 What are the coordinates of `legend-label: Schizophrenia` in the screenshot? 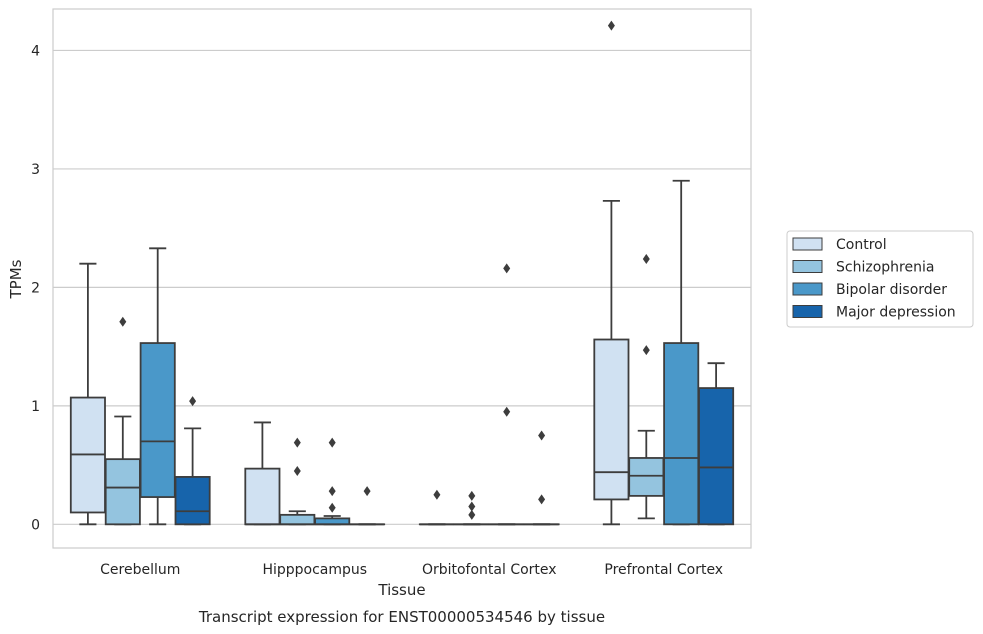 It's located at (885, 268).